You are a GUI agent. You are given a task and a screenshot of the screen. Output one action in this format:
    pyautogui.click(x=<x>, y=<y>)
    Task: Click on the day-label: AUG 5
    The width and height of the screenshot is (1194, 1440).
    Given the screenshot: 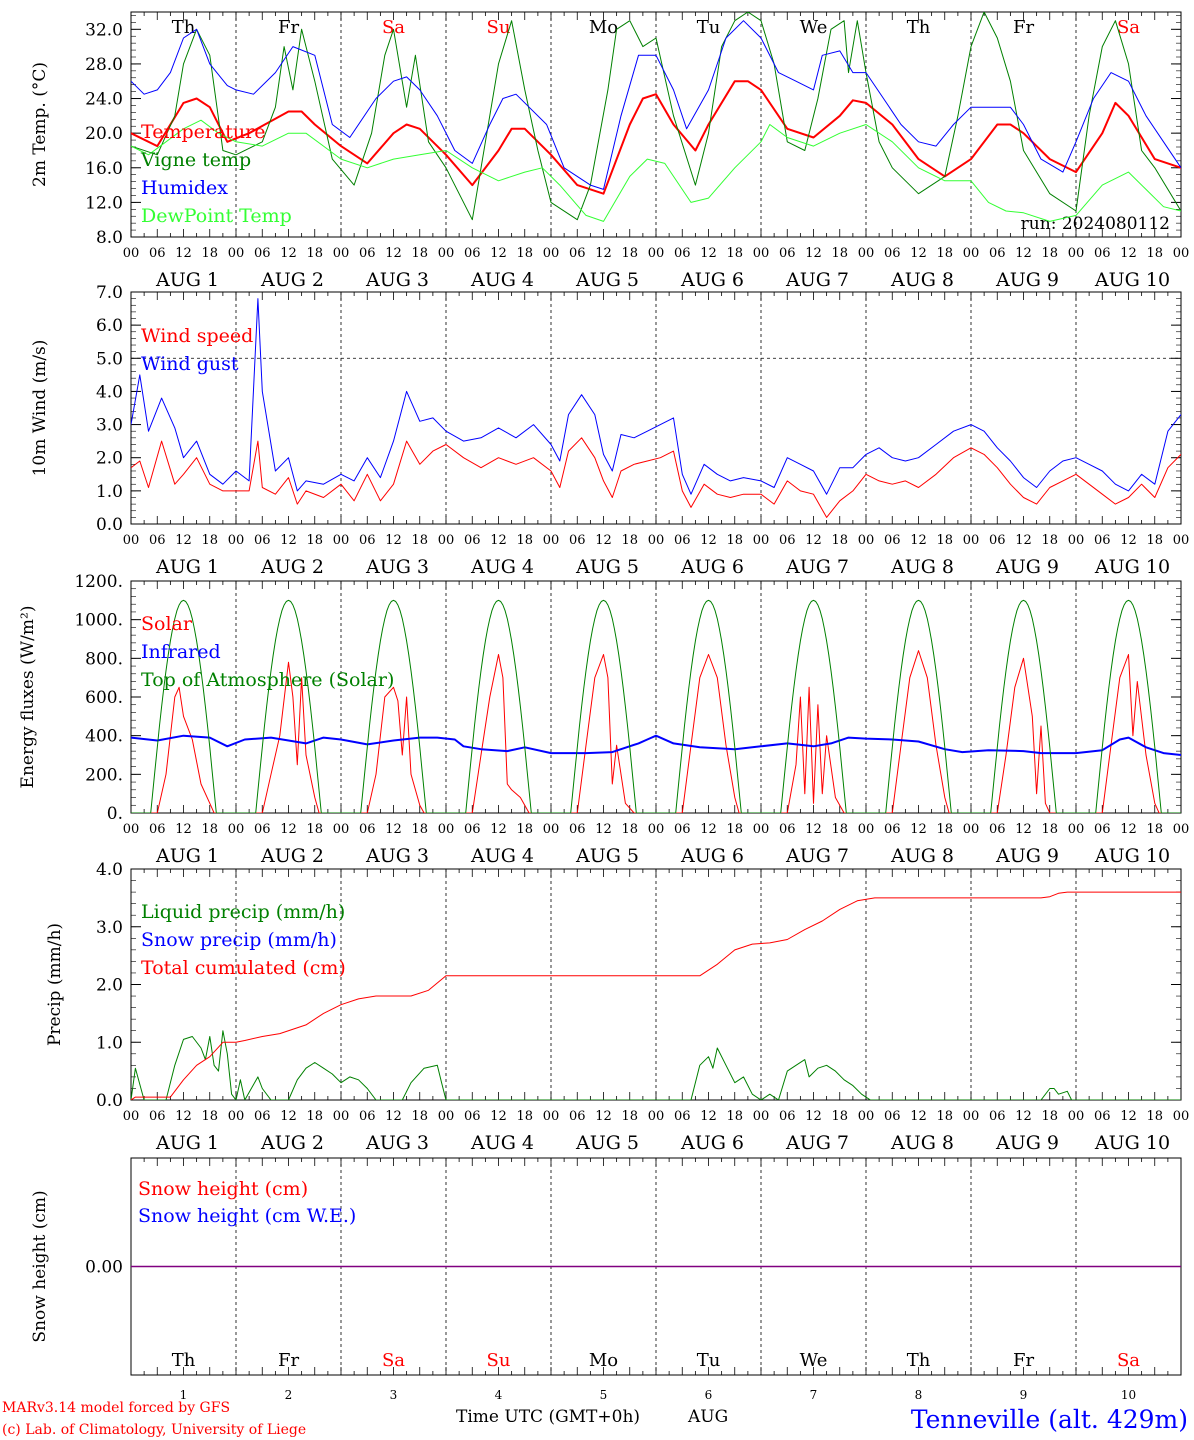 What is the action you would take?
    pyautogui.click(x=607, y=567)
    